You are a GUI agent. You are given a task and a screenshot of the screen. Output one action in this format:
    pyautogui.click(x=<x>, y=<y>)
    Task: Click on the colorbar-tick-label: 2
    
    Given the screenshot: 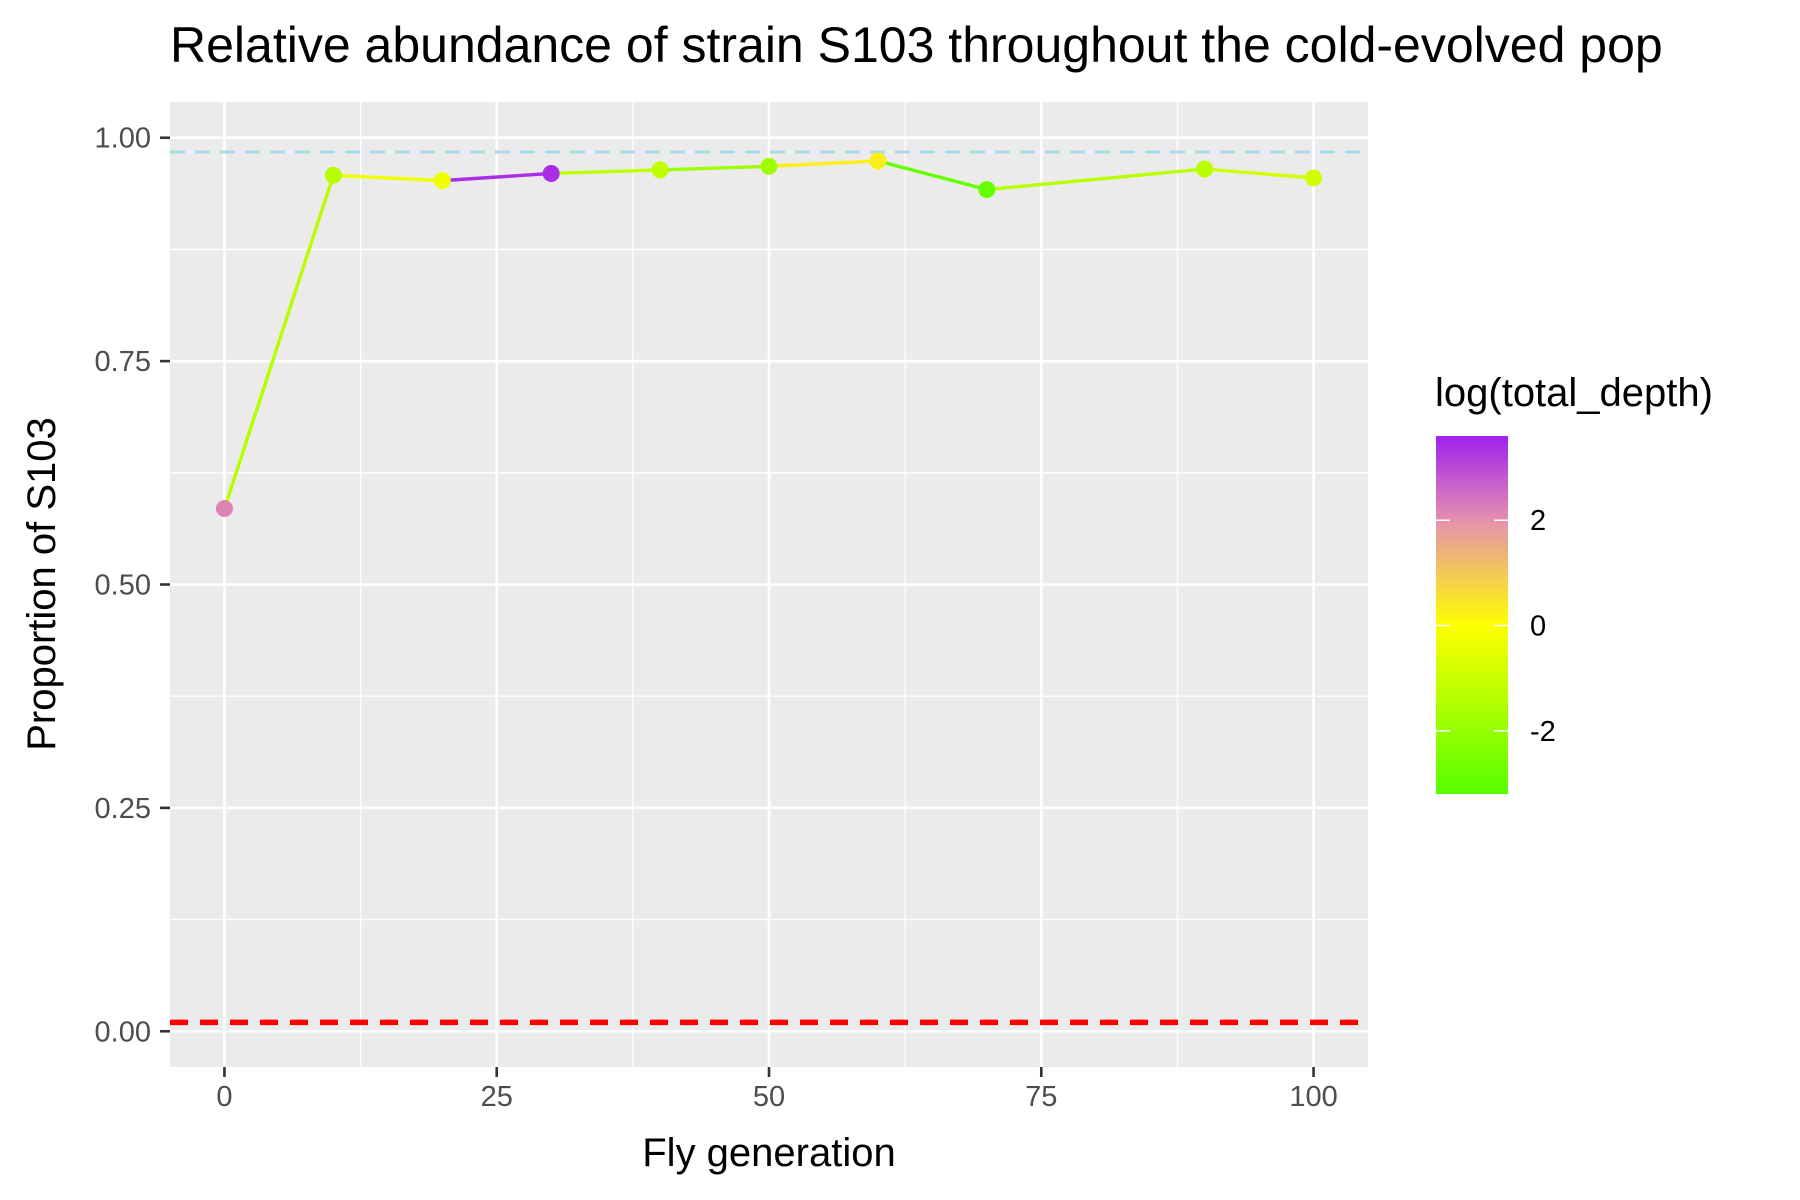 What is the action you would take?
    pyautogui.click(x=1538, y=521)
    